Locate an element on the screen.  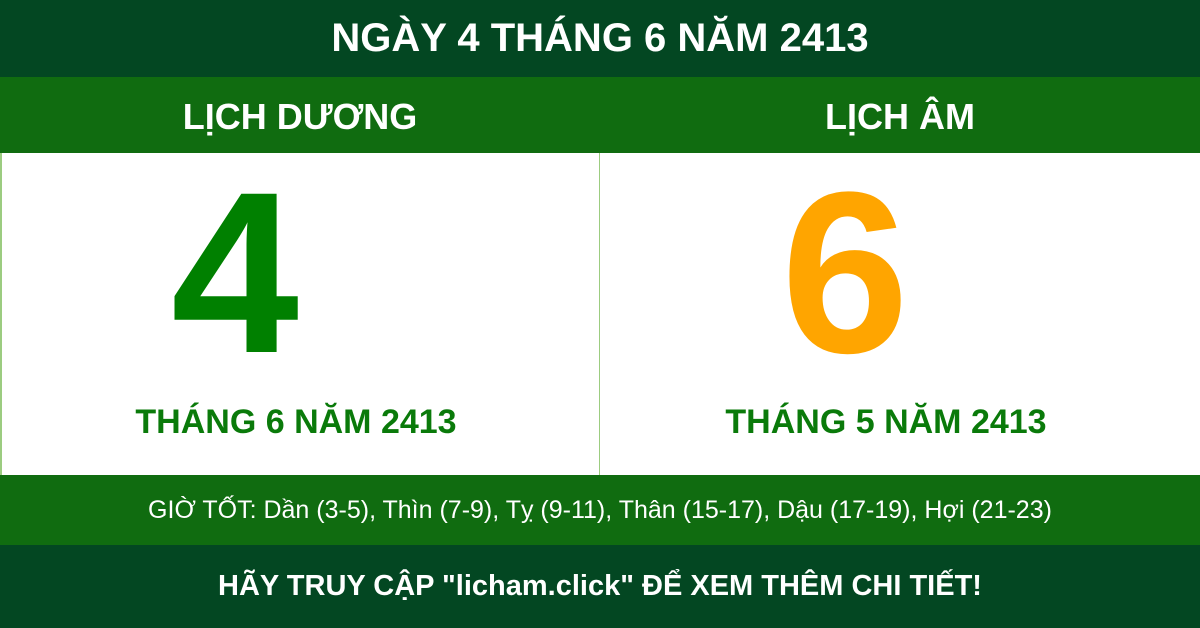
column-headers: LỊCH DƯƠNG LỊCH ÂM is located at coordinates (600, 115).